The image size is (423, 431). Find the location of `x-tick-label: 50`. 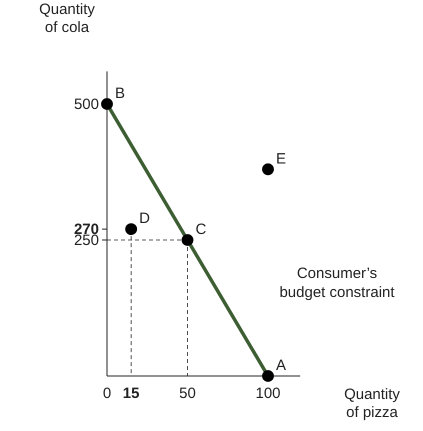

x-tick-label: 50 is located at coordinates (187, 393).